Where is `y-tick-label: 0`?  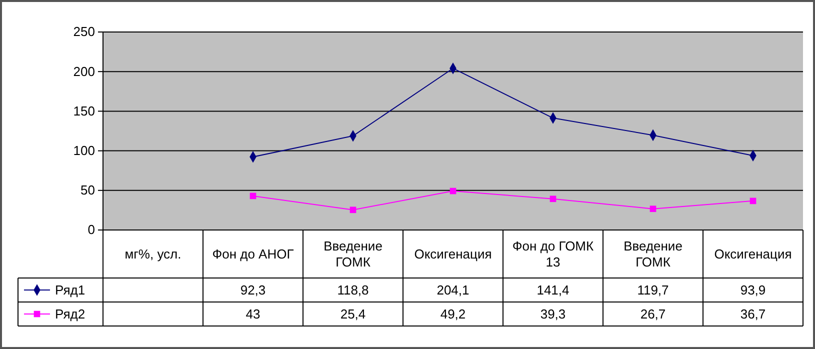 y-tick-label: 0 is located at coordinates (91, 230).